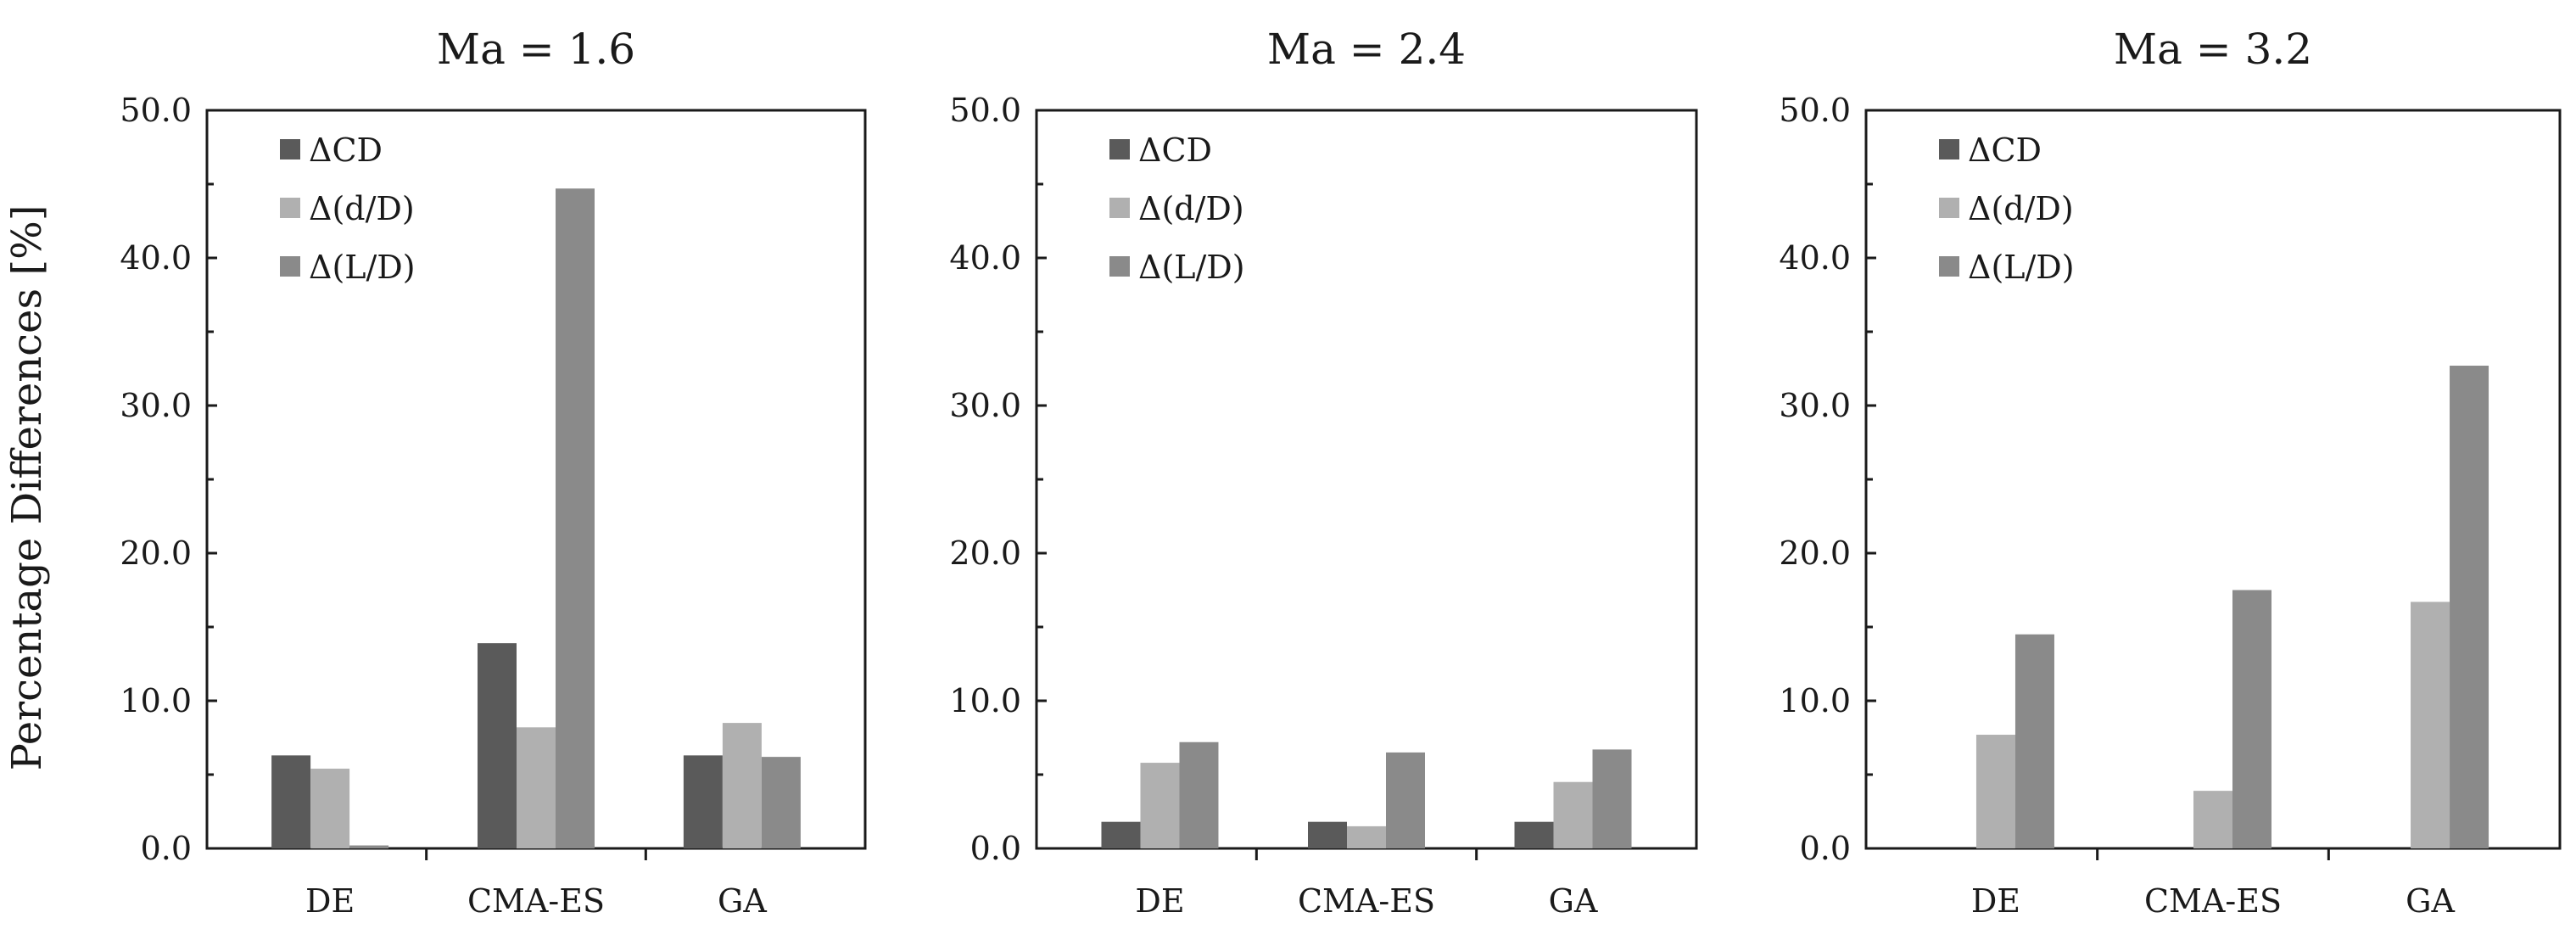 The image size is (2576, 929). I want to click on y-axis-label: Percentage Differences [%], so click(27, 488).